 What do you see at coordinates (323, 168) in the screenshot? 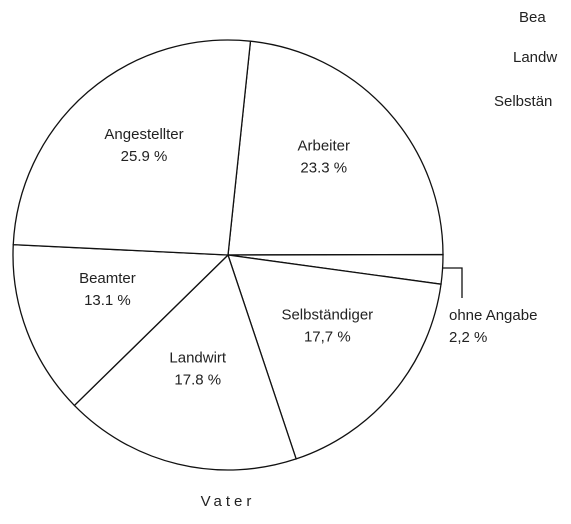
I see `slice-value-label: 23.3 %` at bounding box center [323, 168].